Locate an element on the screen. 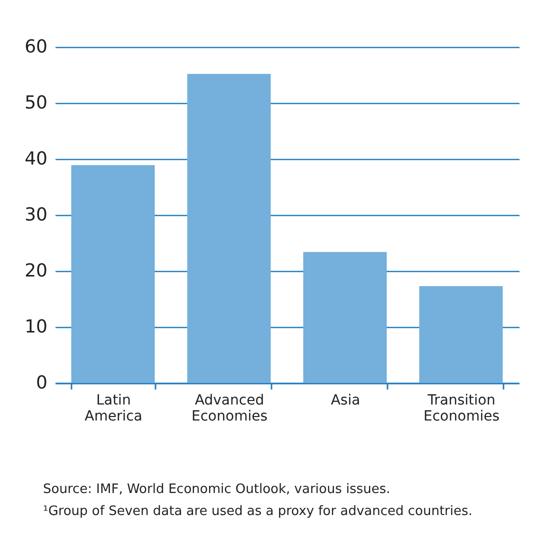 The image size is (544, 538). y-tick-label: 10 is located at coordinates (36, 327).